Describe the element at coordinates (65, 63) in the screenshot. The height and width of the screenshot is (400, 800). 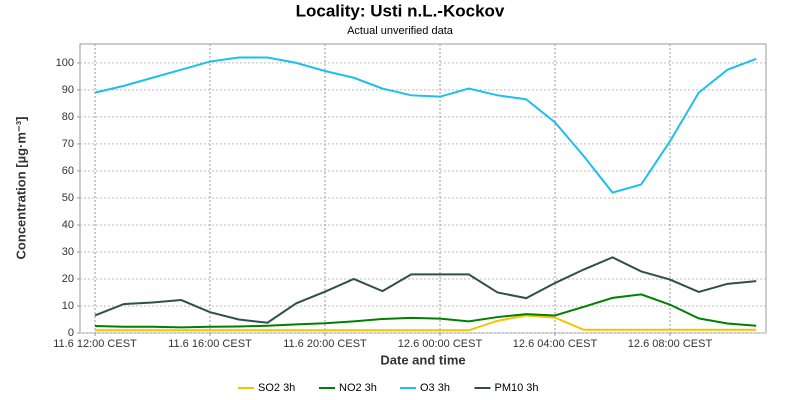
I see `y-tick-label: 100` at that location.